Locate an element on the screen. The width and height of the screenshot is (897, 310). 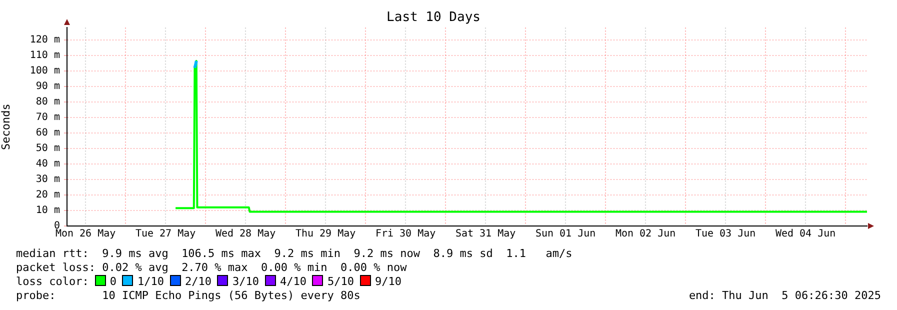
y-tick-label: 40 m is located at coordinates (48, 164).